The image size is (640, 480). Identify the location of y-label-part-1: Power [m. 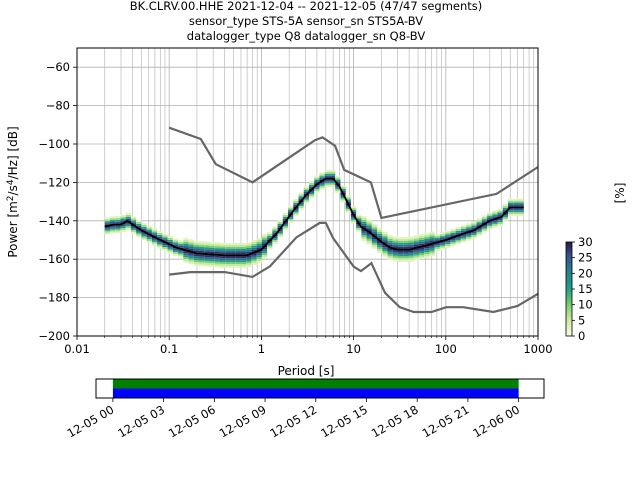
(13, 229).